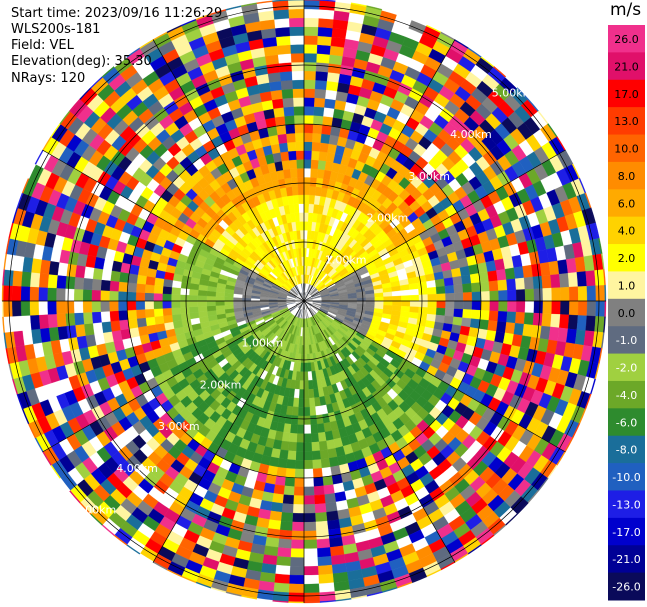 The width and height of the screenshot is (647, 607). What do you see at coordinates (626, 422) in the screenshot?
I see `colorbar-tick-label: -6.0` at bounding box center [626, 422].